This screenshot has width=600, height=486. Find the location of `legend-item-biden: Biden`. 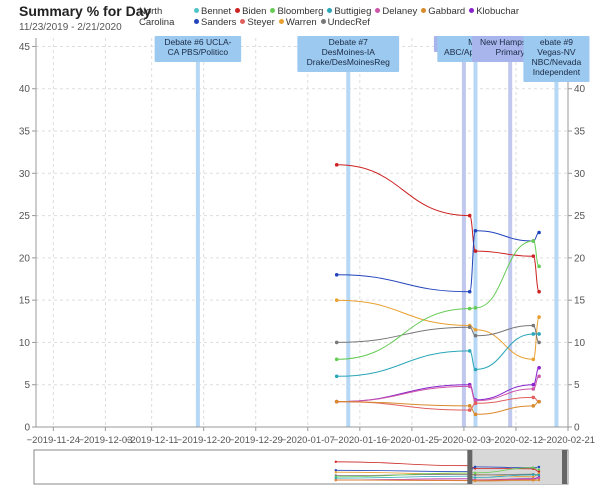

legend-item-biden: Biden is located at coordinates (250, 11).